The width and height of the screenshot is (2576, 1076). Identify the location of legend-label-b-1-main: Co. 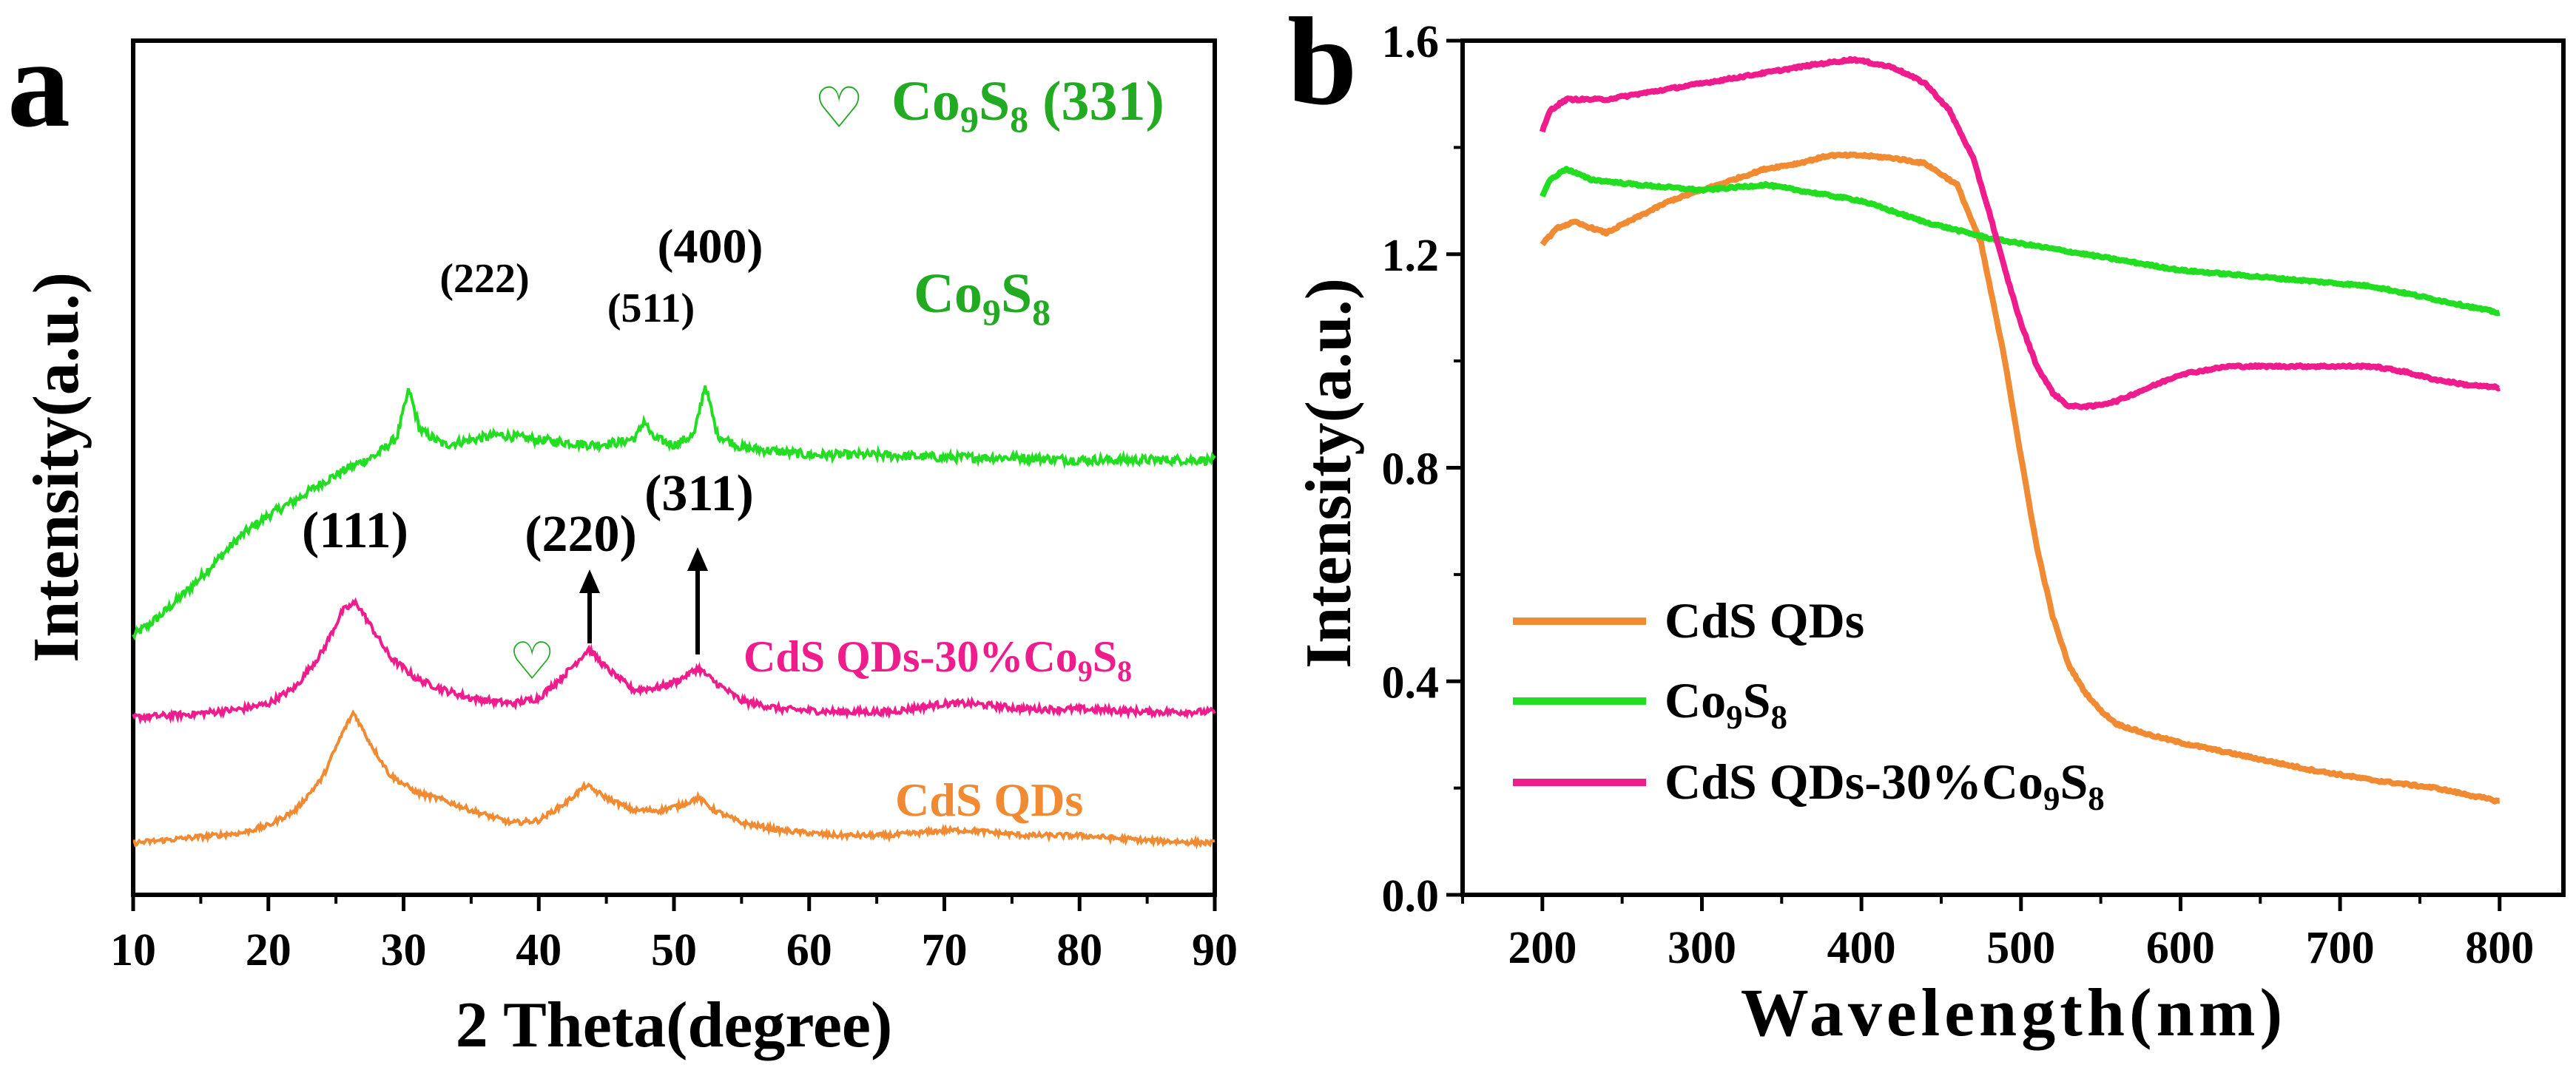
(1695, 700).